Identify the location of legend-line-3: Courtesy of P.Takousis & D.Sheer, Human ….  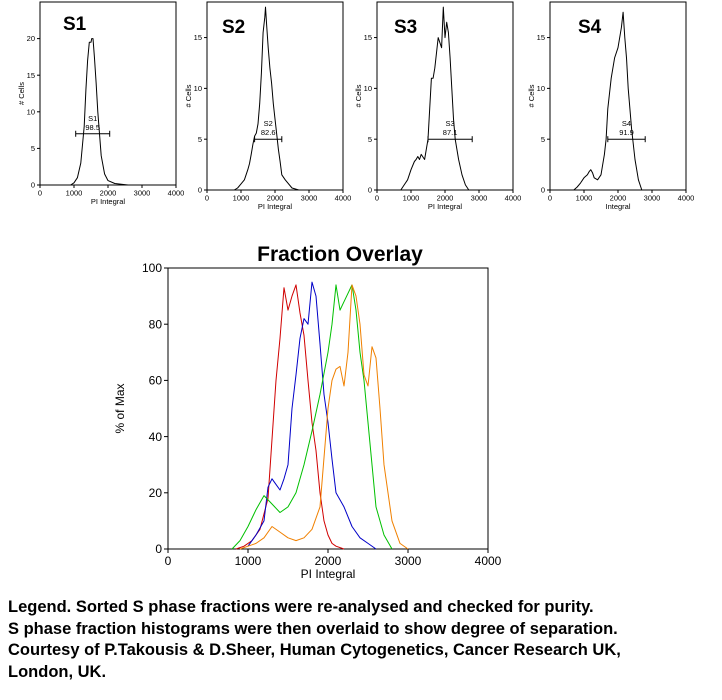
(314, 650).